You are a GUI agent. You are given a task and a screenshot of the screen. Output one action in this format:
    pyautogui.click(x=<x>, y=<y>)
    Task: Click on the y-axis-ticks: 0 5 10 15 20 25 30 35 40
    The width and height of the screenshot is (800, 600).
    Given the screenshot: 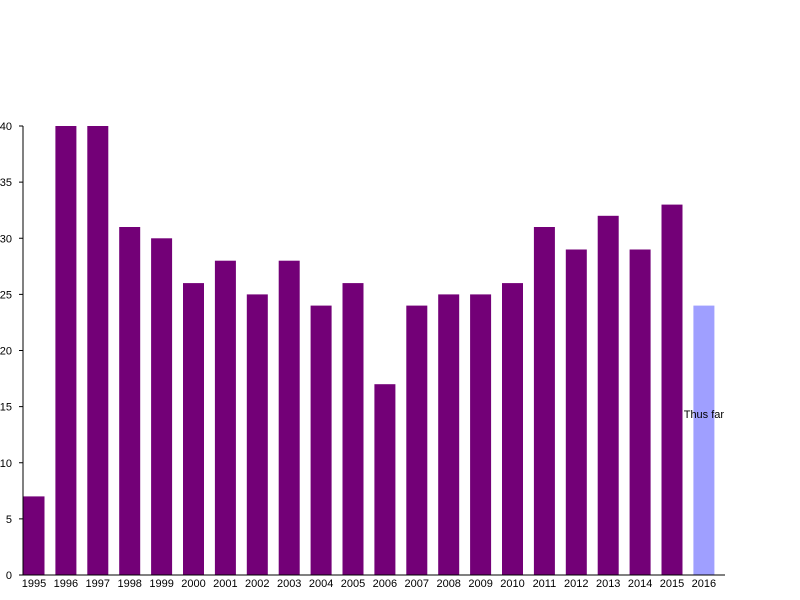 What is the action you would take?
    pyautogui.click(x=11, y=351)
    